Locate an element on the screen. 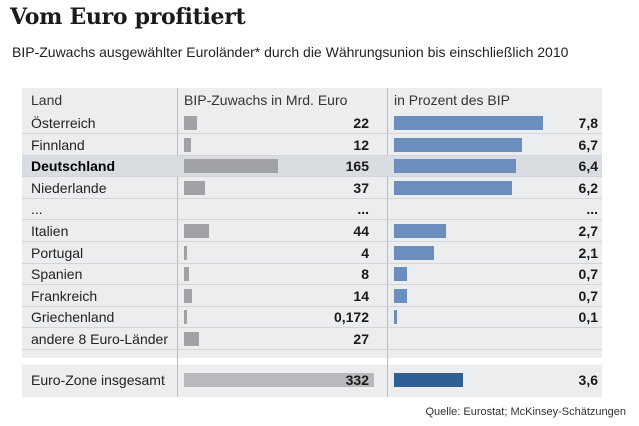  country-label: Italien is located at coordinates (50, 231).